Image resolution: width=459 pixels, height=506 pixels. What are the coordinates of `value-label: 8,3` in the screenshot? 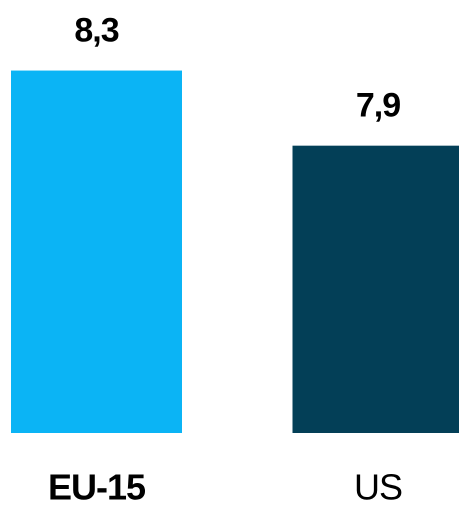 It's located at (96, 31).